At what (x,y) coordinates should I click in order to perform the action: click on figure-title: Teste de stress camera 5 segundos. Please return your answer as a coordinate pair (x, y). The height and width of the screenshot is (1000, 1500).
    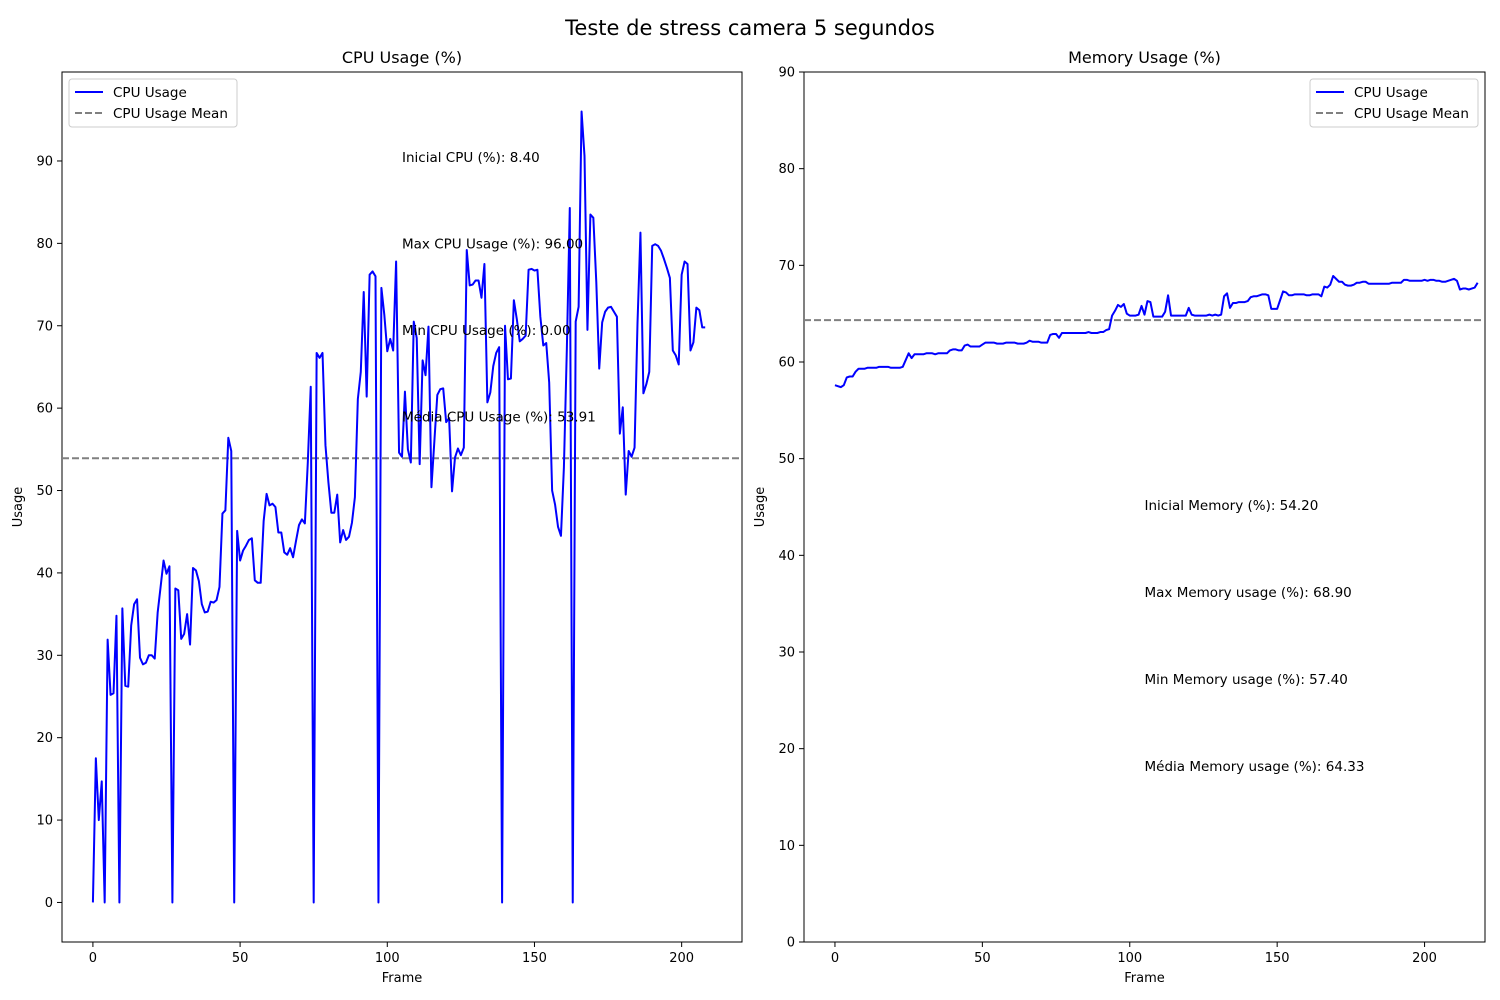
    Looking at the image, I should click on (749, 28).